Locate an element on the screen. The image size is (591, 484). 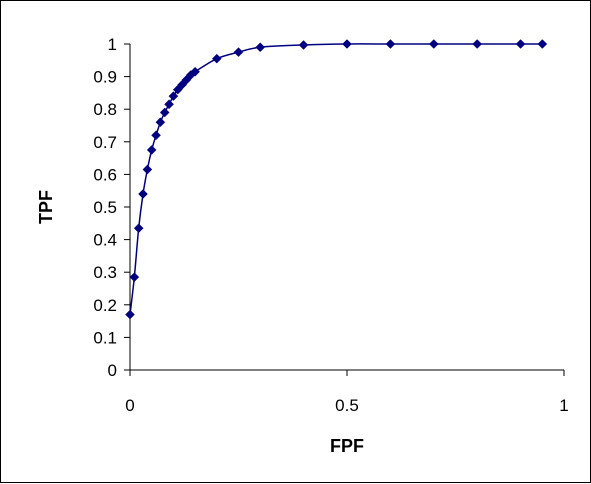
y-tick-label: 0.8 is located at coordinates (105, 109).